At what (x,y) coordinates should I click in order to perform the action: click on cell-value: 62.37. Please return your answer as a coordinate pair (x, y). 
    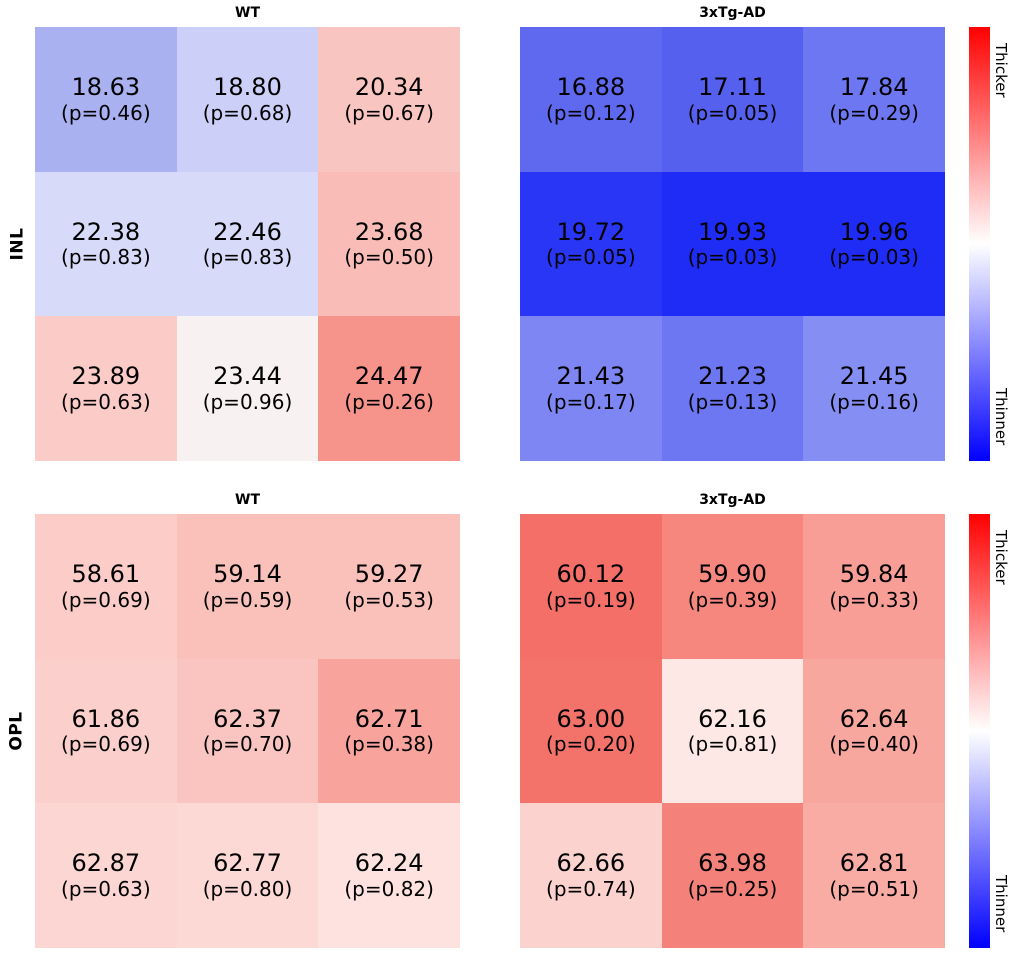
    Looking at the image, I should click on (247, 718).